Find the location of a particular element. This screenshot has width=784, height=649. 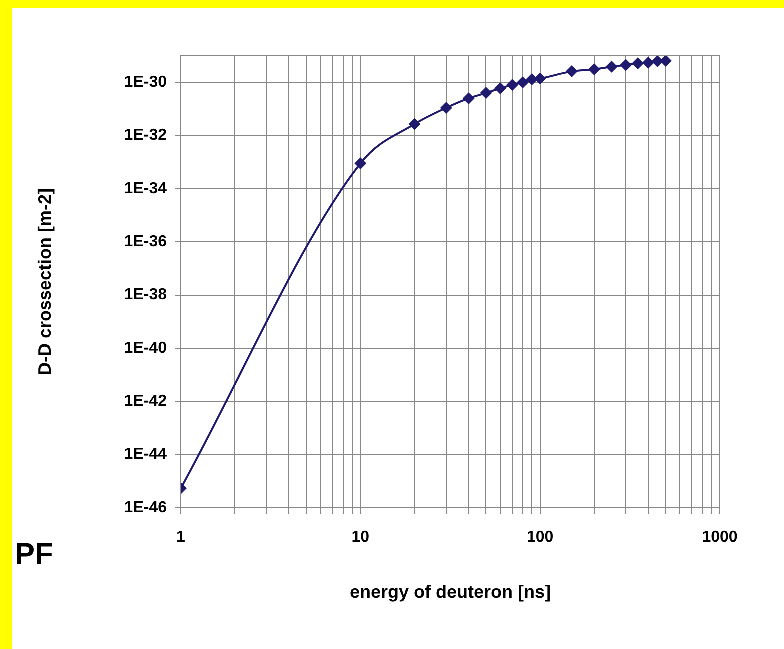

y-tick-label: 1E-32 is located at coordinates (146, 135).